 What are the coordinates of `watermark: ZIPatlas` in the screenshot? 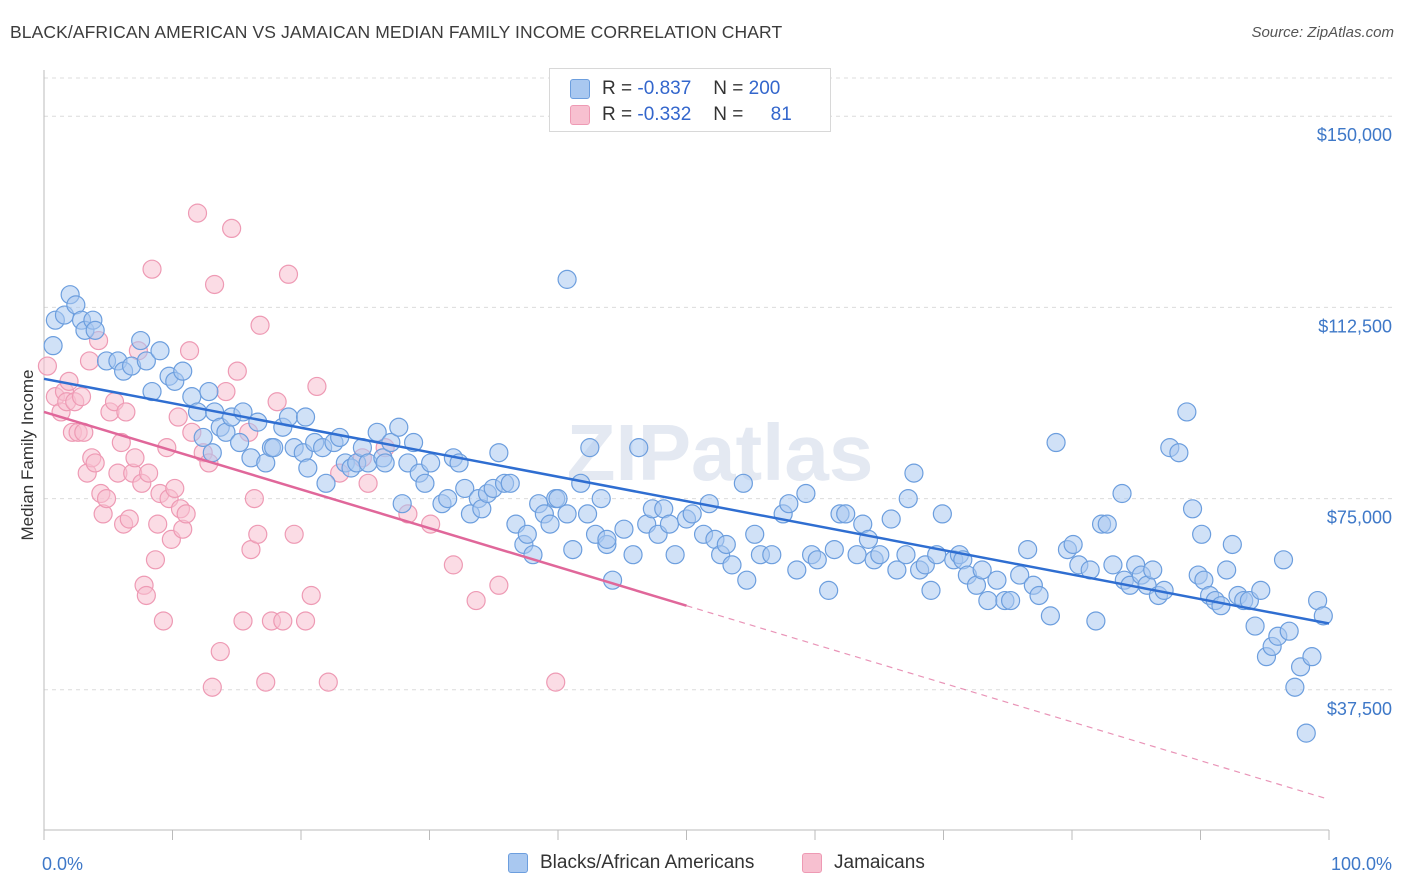 It's located at (720, 452).